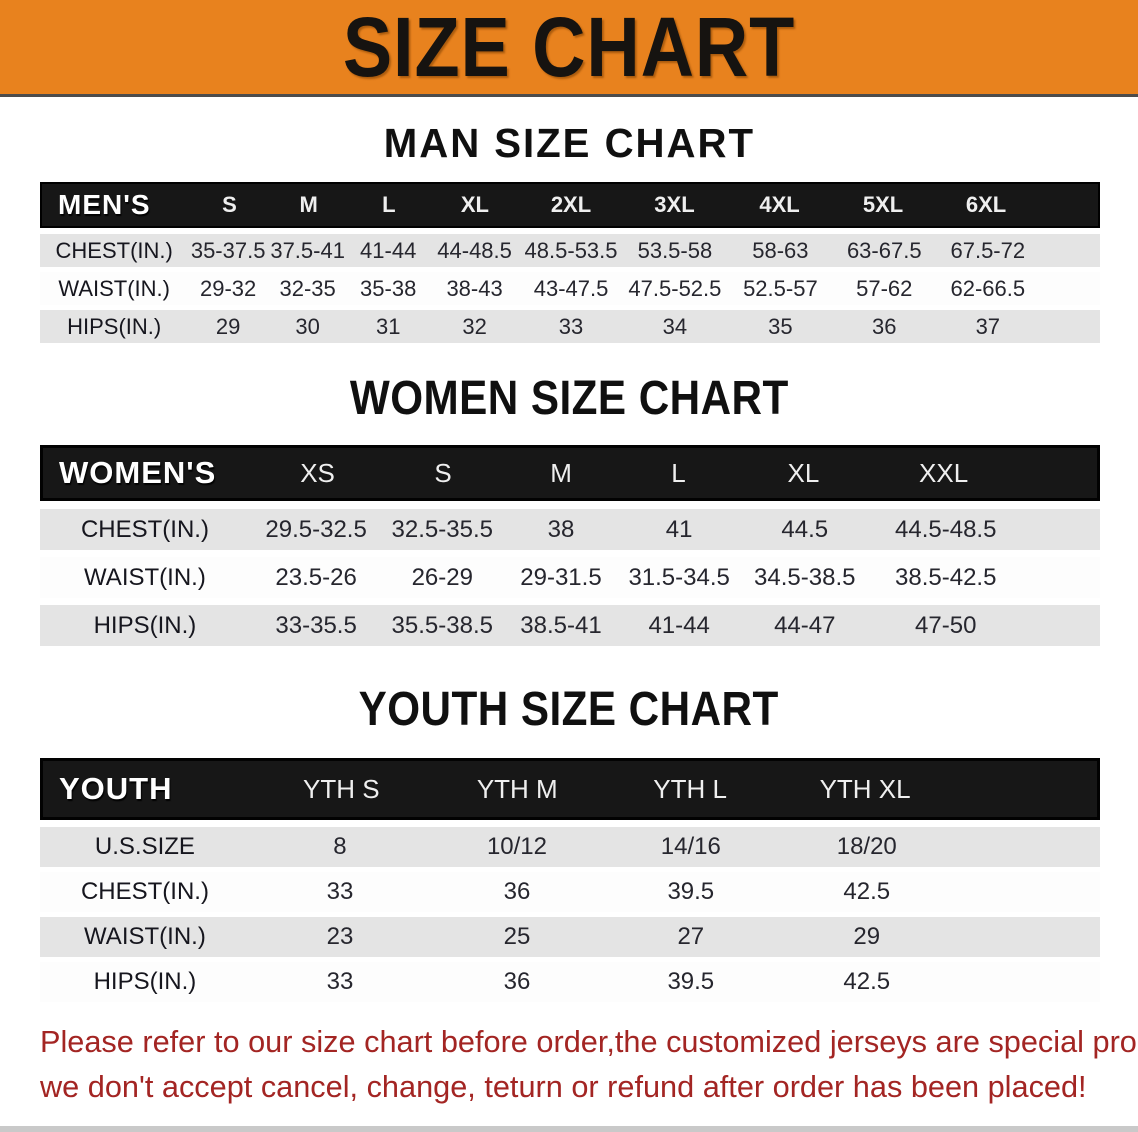 The width and height of the screenshot is (1138, 1132). I want to click on size-value-cell: 44-48.5, so click(474, 250).